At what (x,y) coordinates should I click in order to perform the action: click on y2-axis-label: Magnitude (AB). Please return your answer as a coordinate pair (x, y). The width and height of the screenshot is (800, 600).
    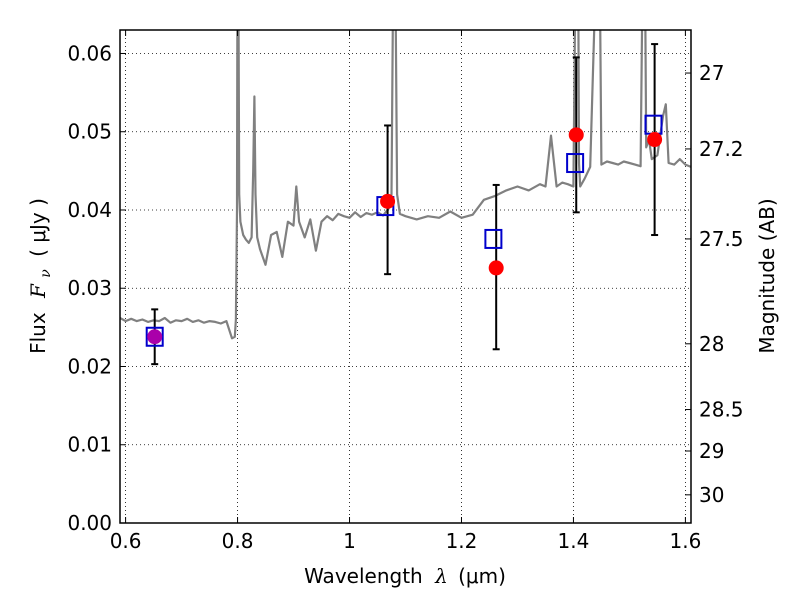
    Looking at the image, I should click on (767, 275).